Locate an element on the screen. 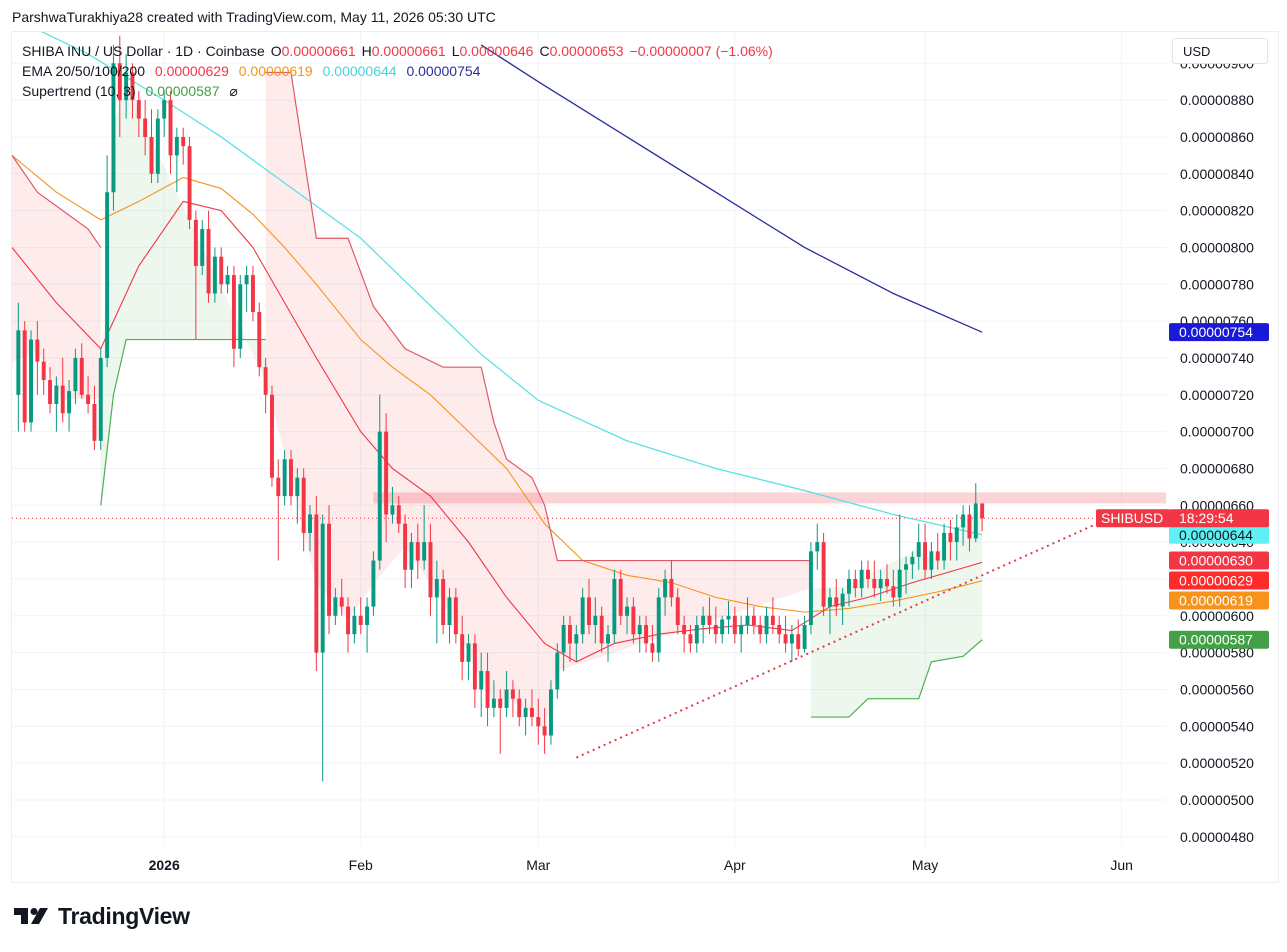 The width and height of the screenshot is (1287, 952). legend-low-label: L is located at coordinates (455, 51).